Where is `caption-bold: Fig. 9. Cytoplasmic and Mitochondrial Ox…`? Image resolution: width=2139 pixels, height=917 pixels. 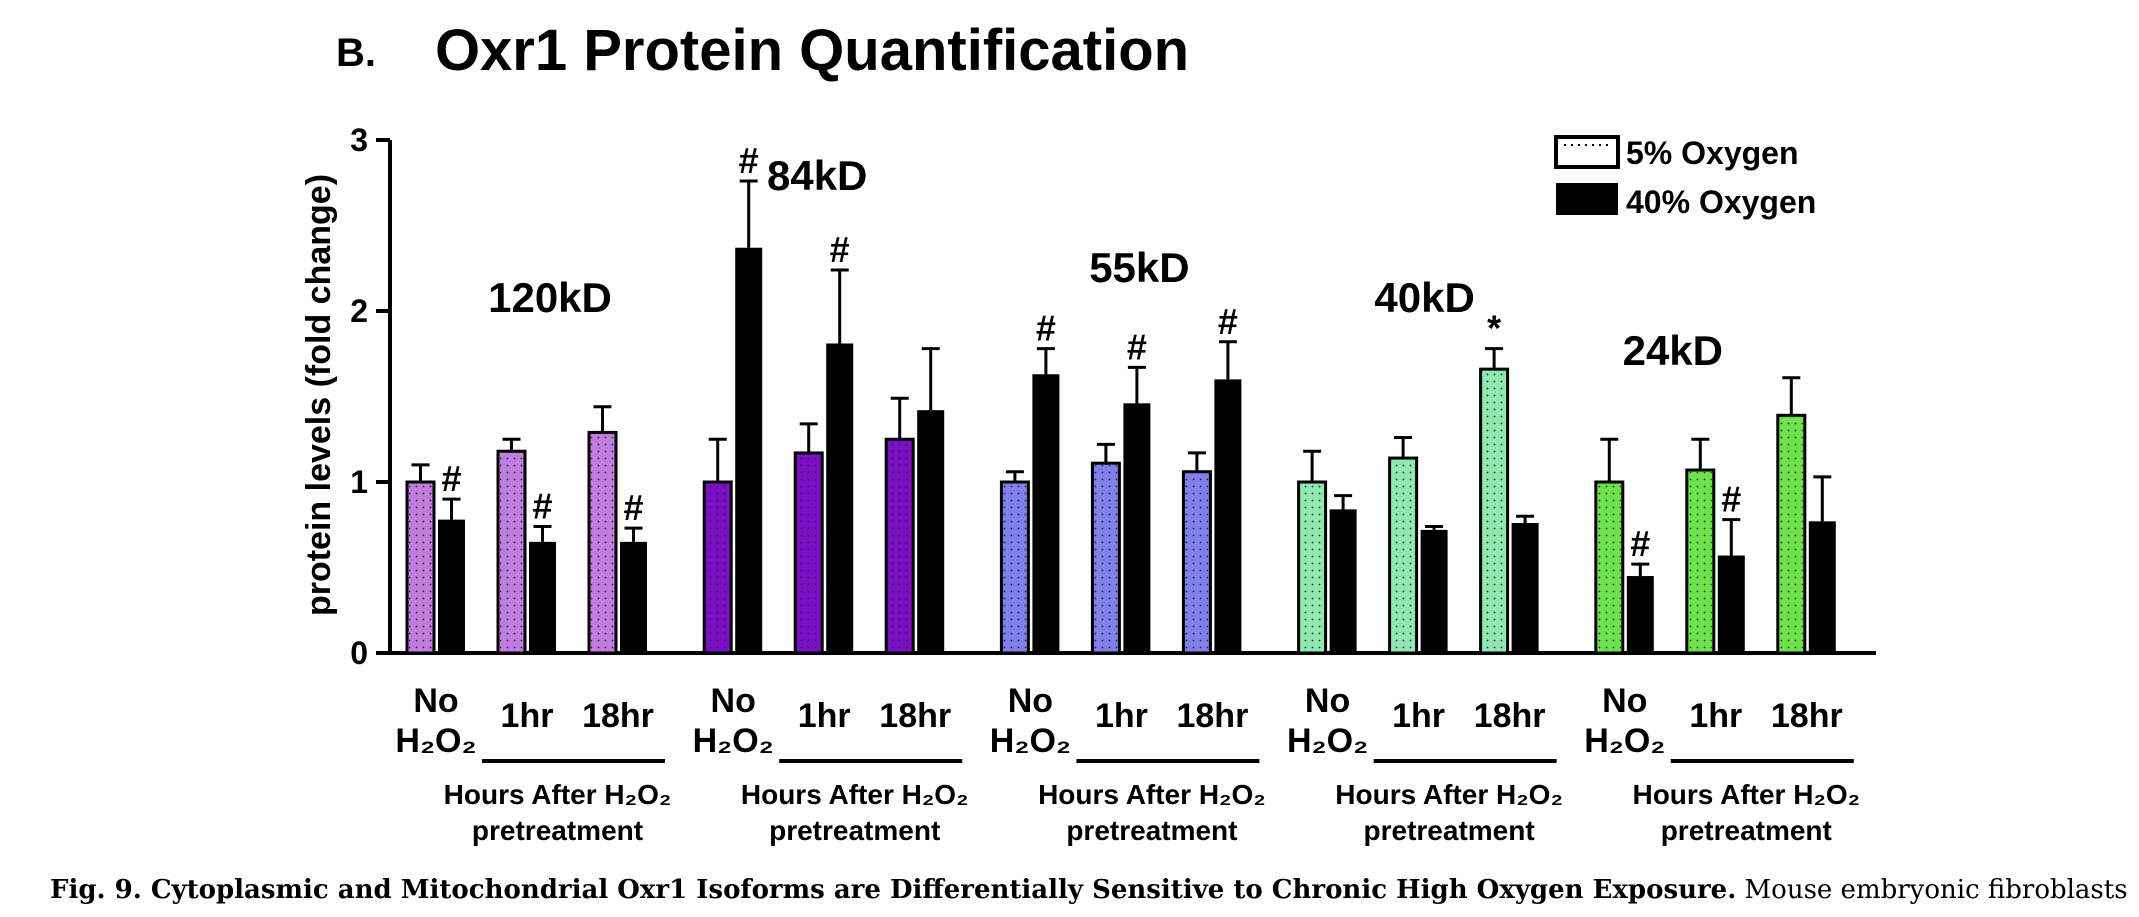
caption-bold: Fig. 9. Cytoplasmic and Mitochondrial Ox… is located at coordinates (893, 890).